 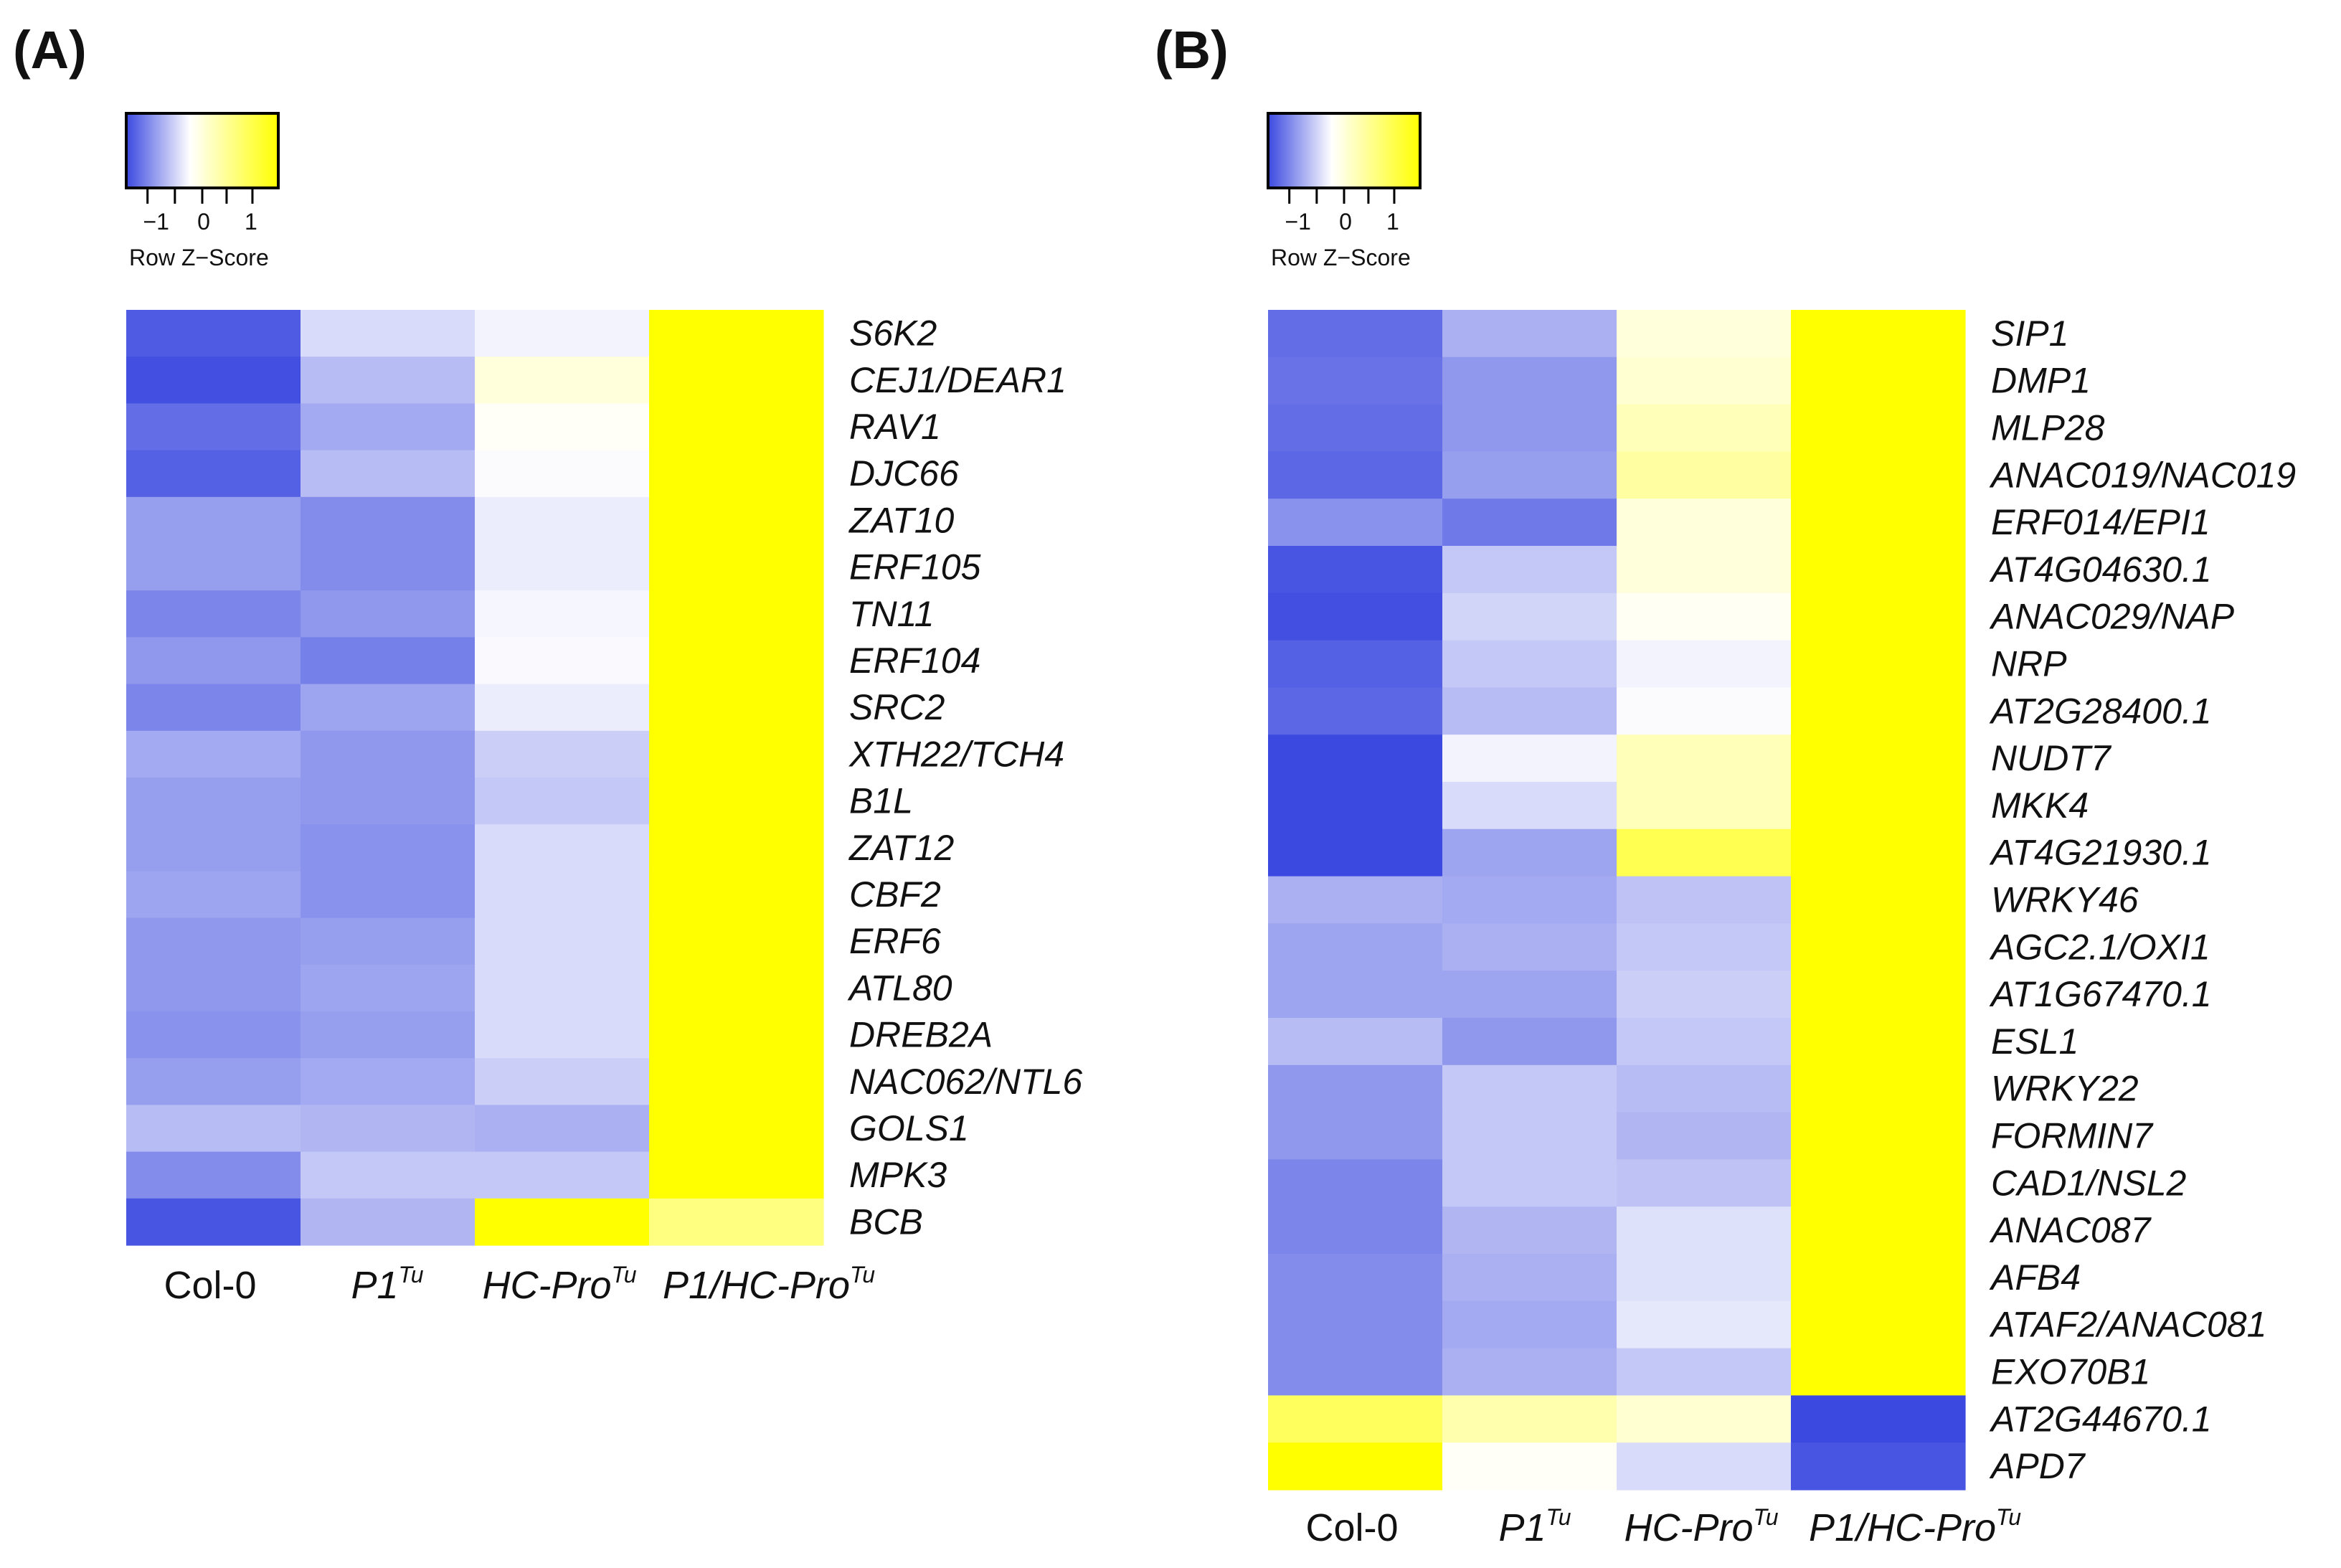 I want to click on gene-label: CEJ1/DEAR1, so click(x=958, y=380).